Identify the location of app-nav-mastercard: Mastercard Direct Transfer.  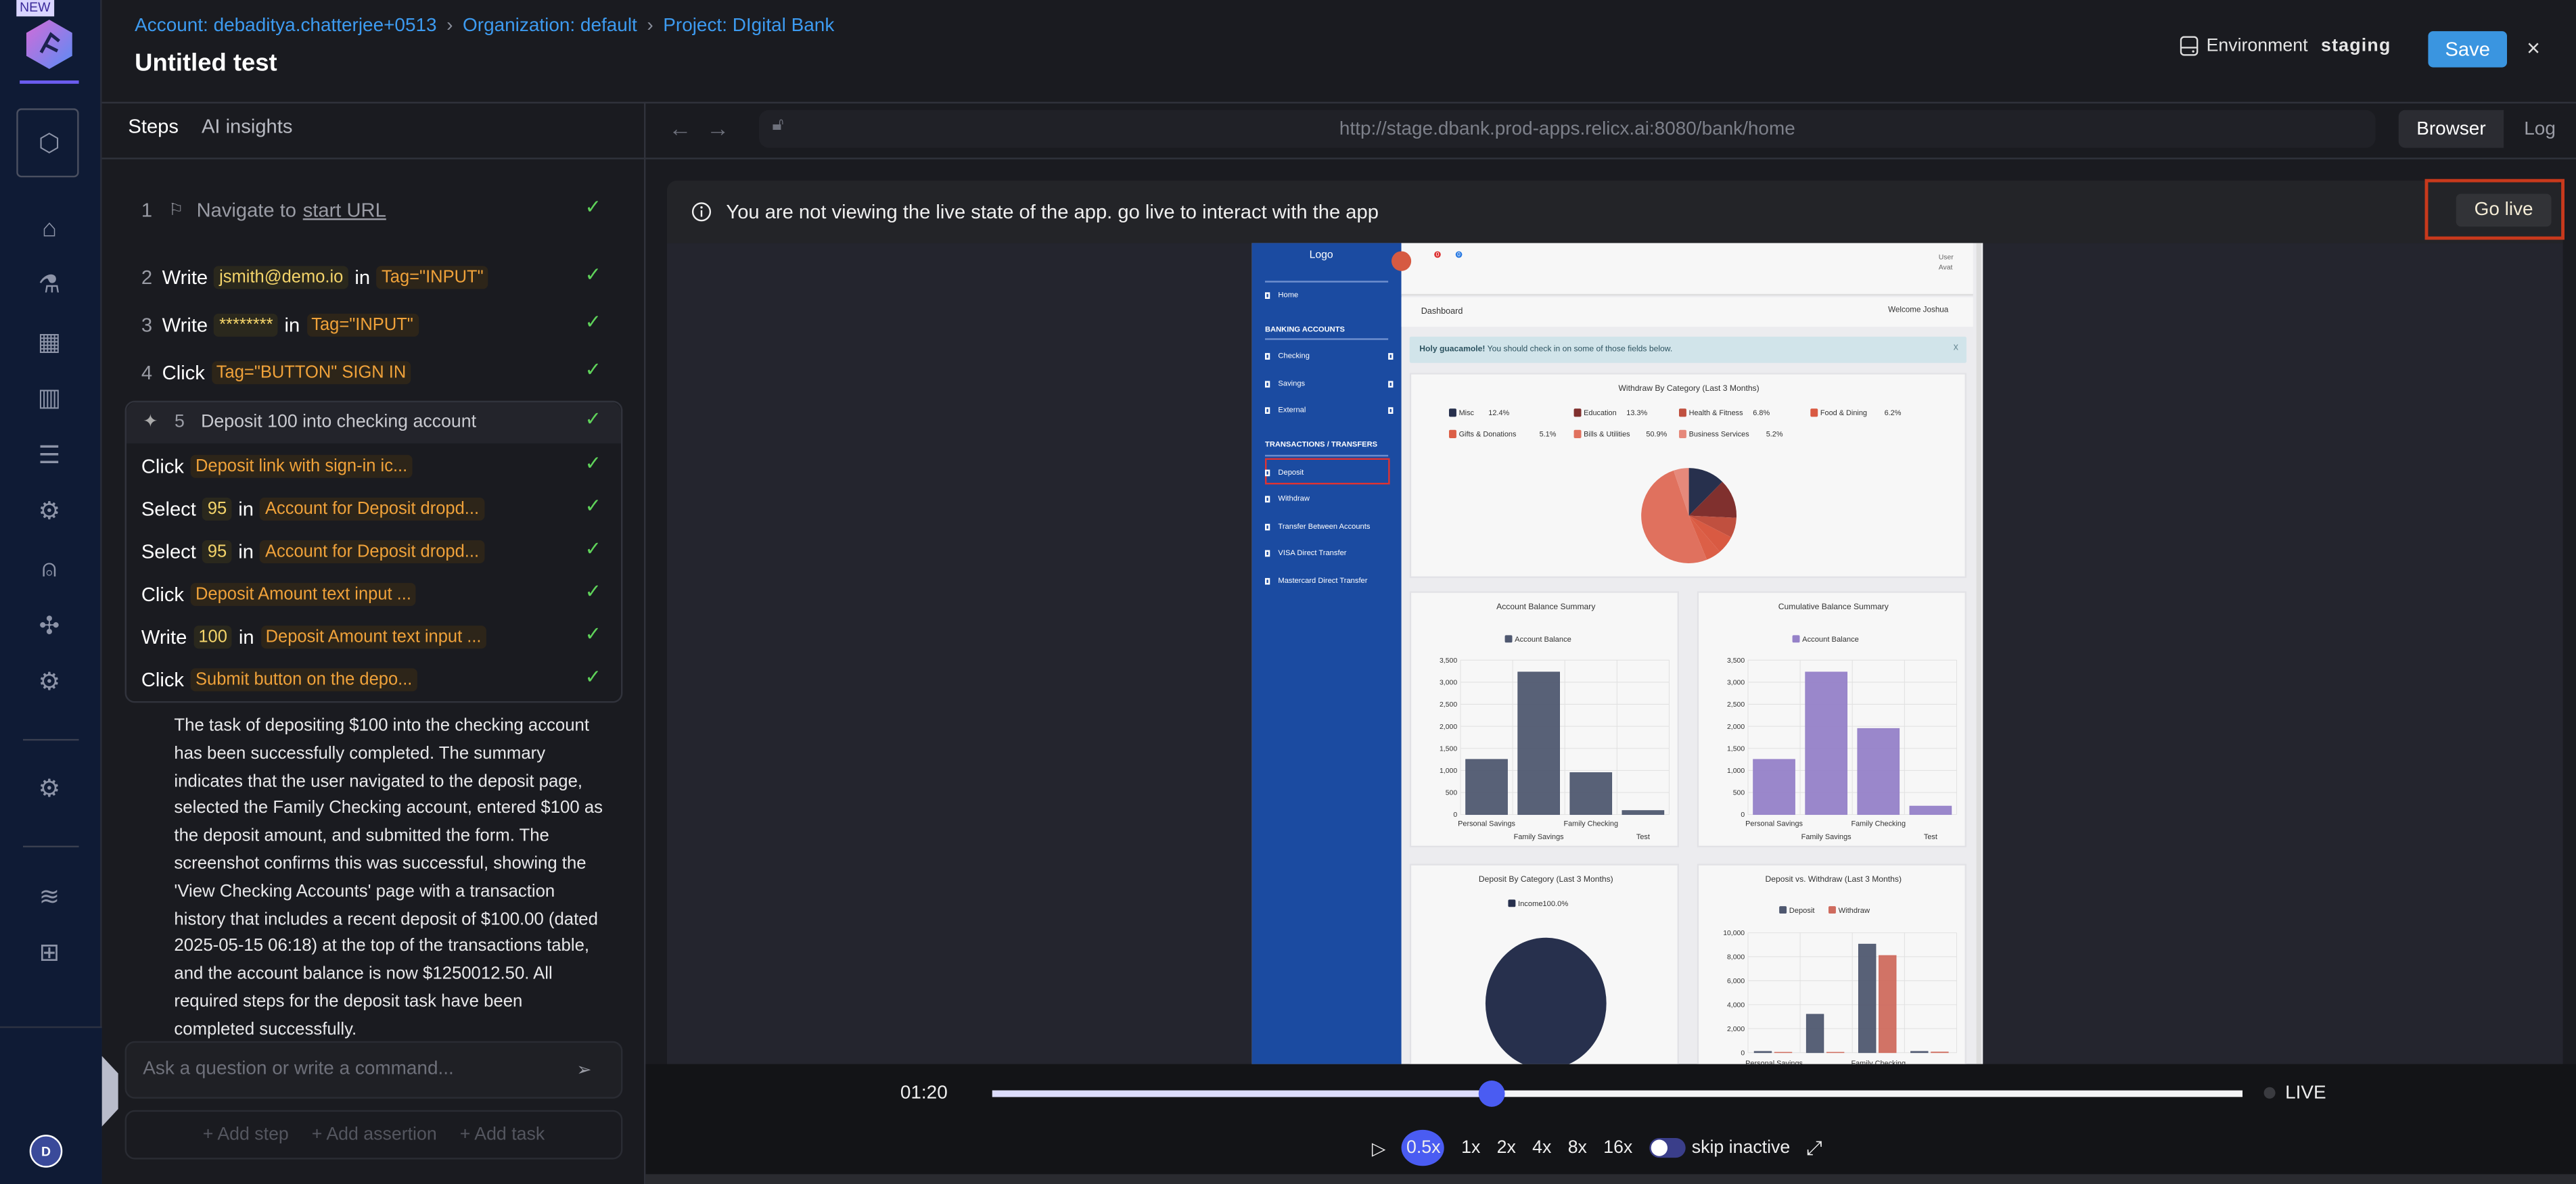
(1328, 580).